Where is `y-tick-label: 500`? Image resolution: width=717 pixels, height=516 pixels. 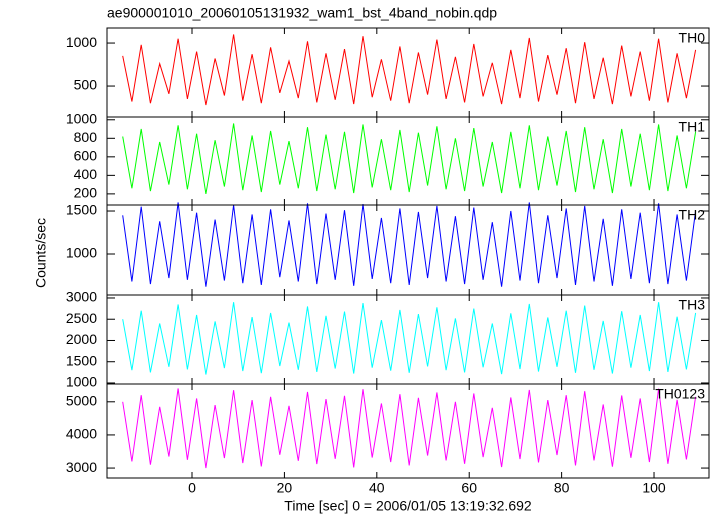
y-tick-label: 500 is located at coordinates (86, 85).